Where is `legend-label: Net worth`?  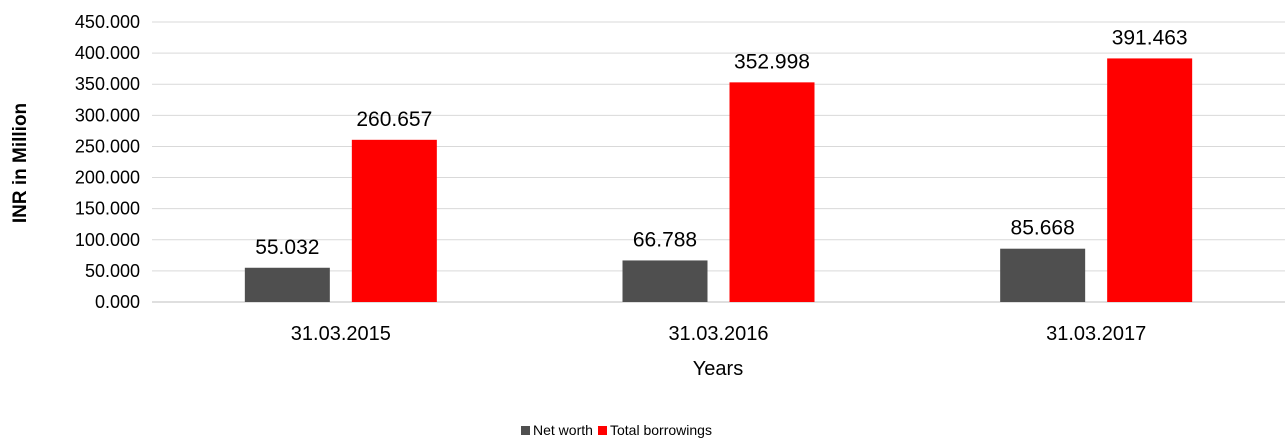
legend-label: Net worth is located at coordinates (563, 430).